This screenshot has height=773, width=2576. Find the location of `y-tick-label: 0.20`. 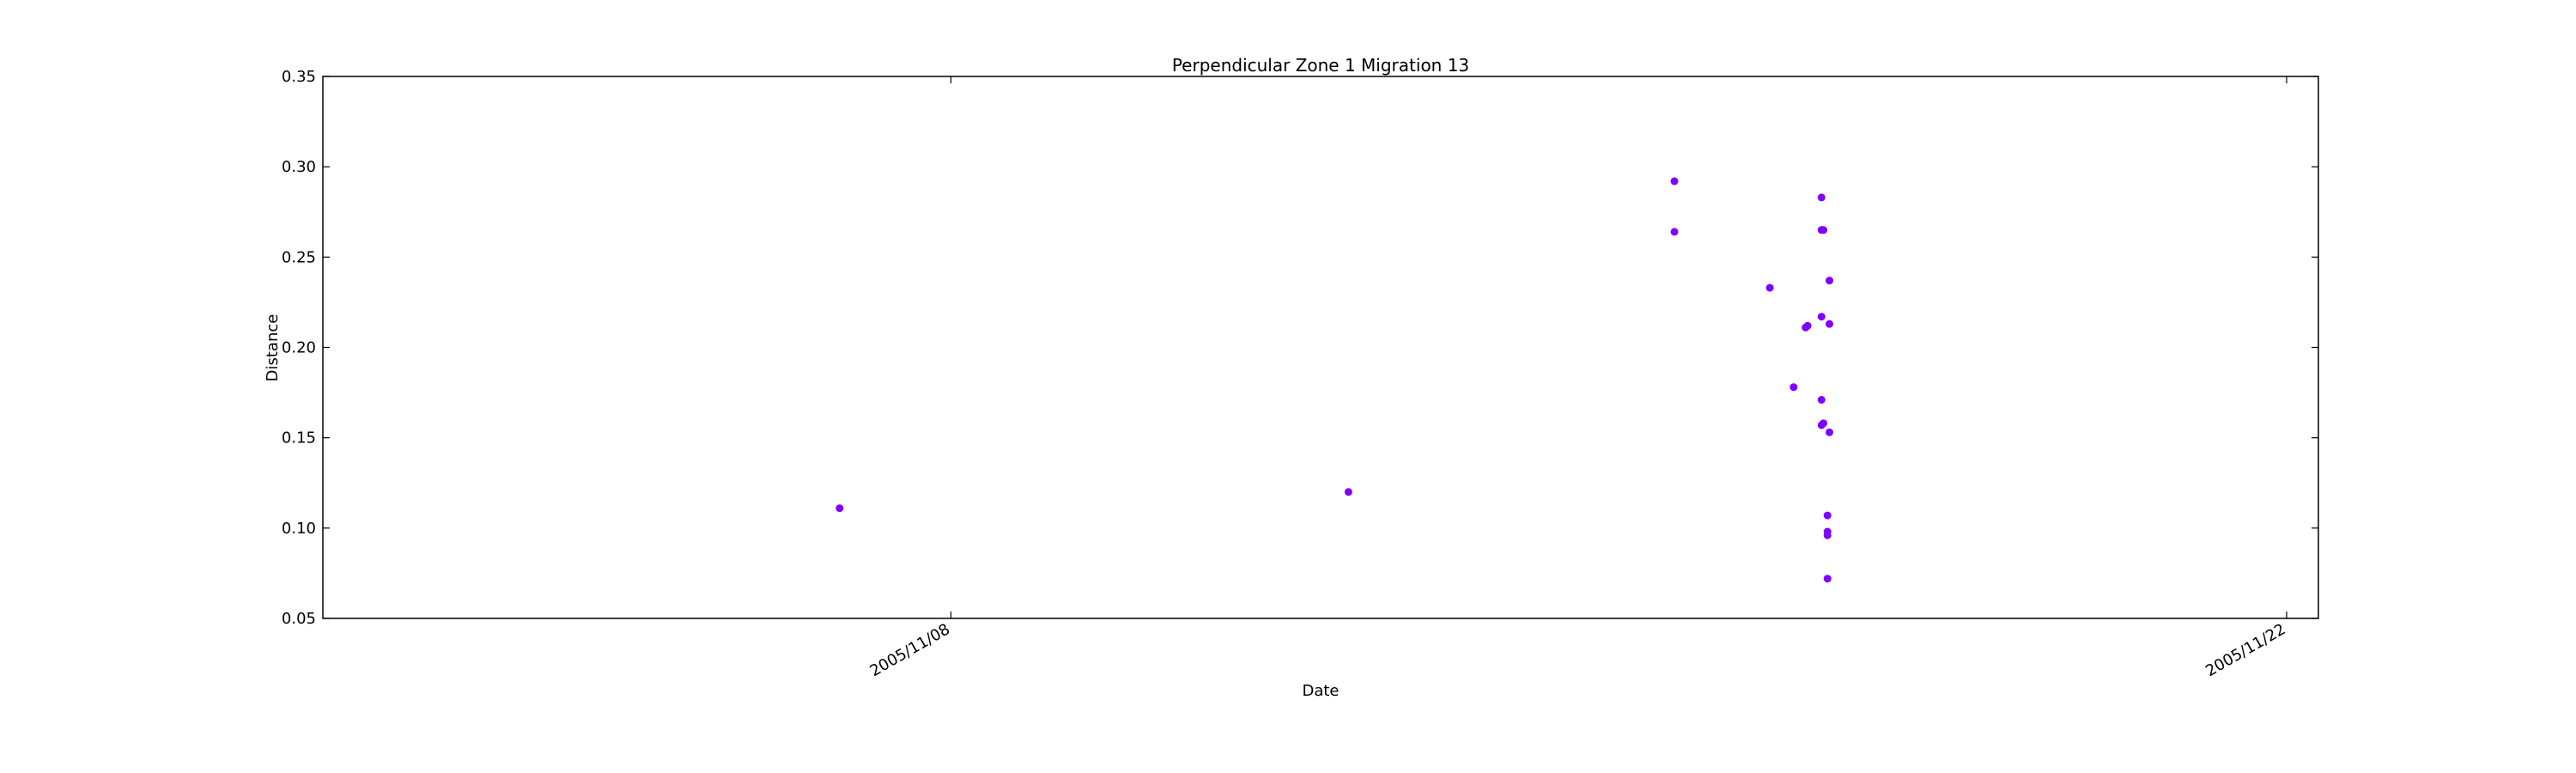

y-tick-label: 0.20 is located at coordinates (299, 348).